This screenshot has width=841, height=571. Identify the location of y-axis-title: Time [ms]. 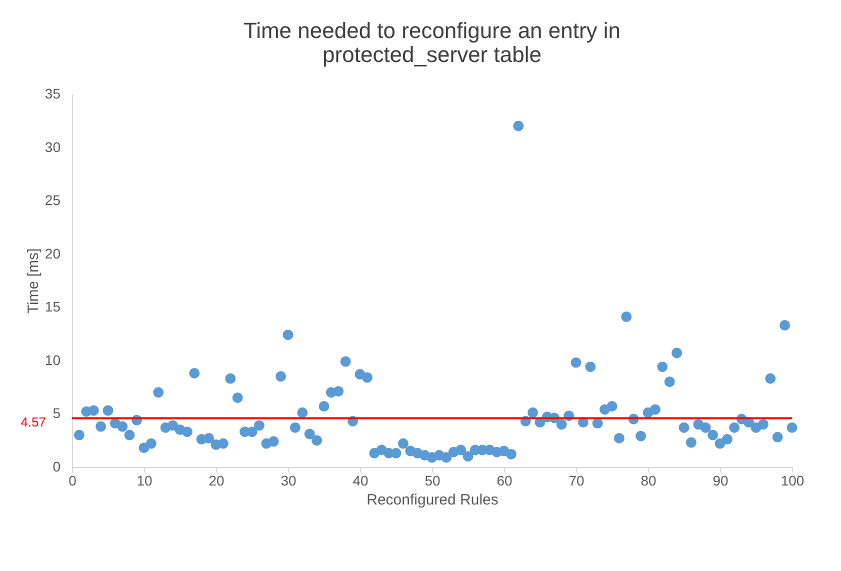
(33, 281).